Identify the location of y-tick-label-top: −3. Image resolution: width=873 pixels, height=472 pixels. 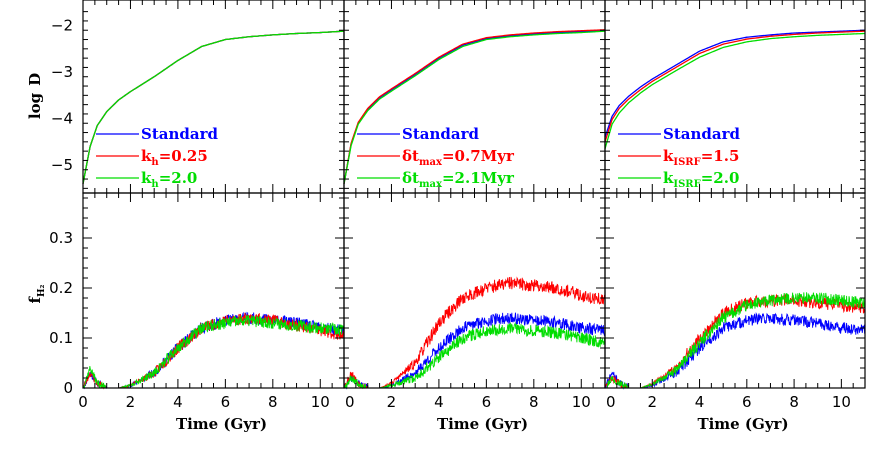
(62, 72).